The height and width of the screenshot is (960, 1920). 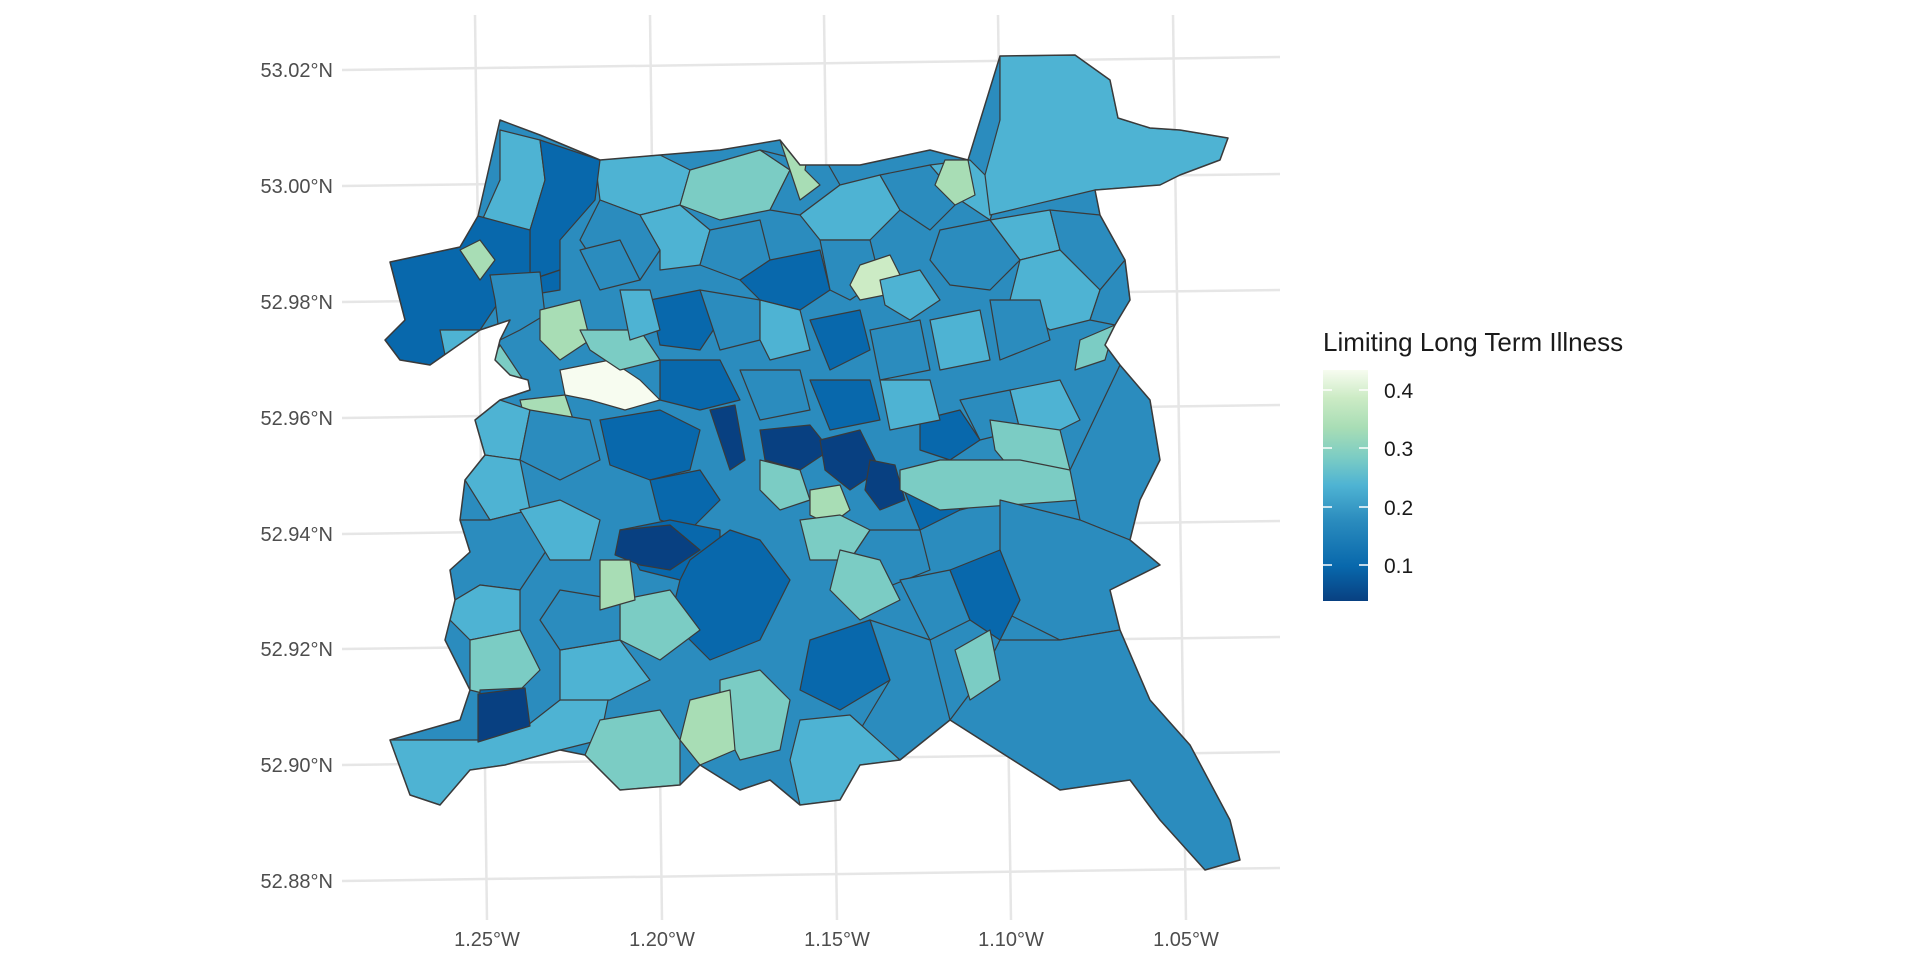 I want to click on y-tick-label: 53.00°N, so click(x=297, y=187).